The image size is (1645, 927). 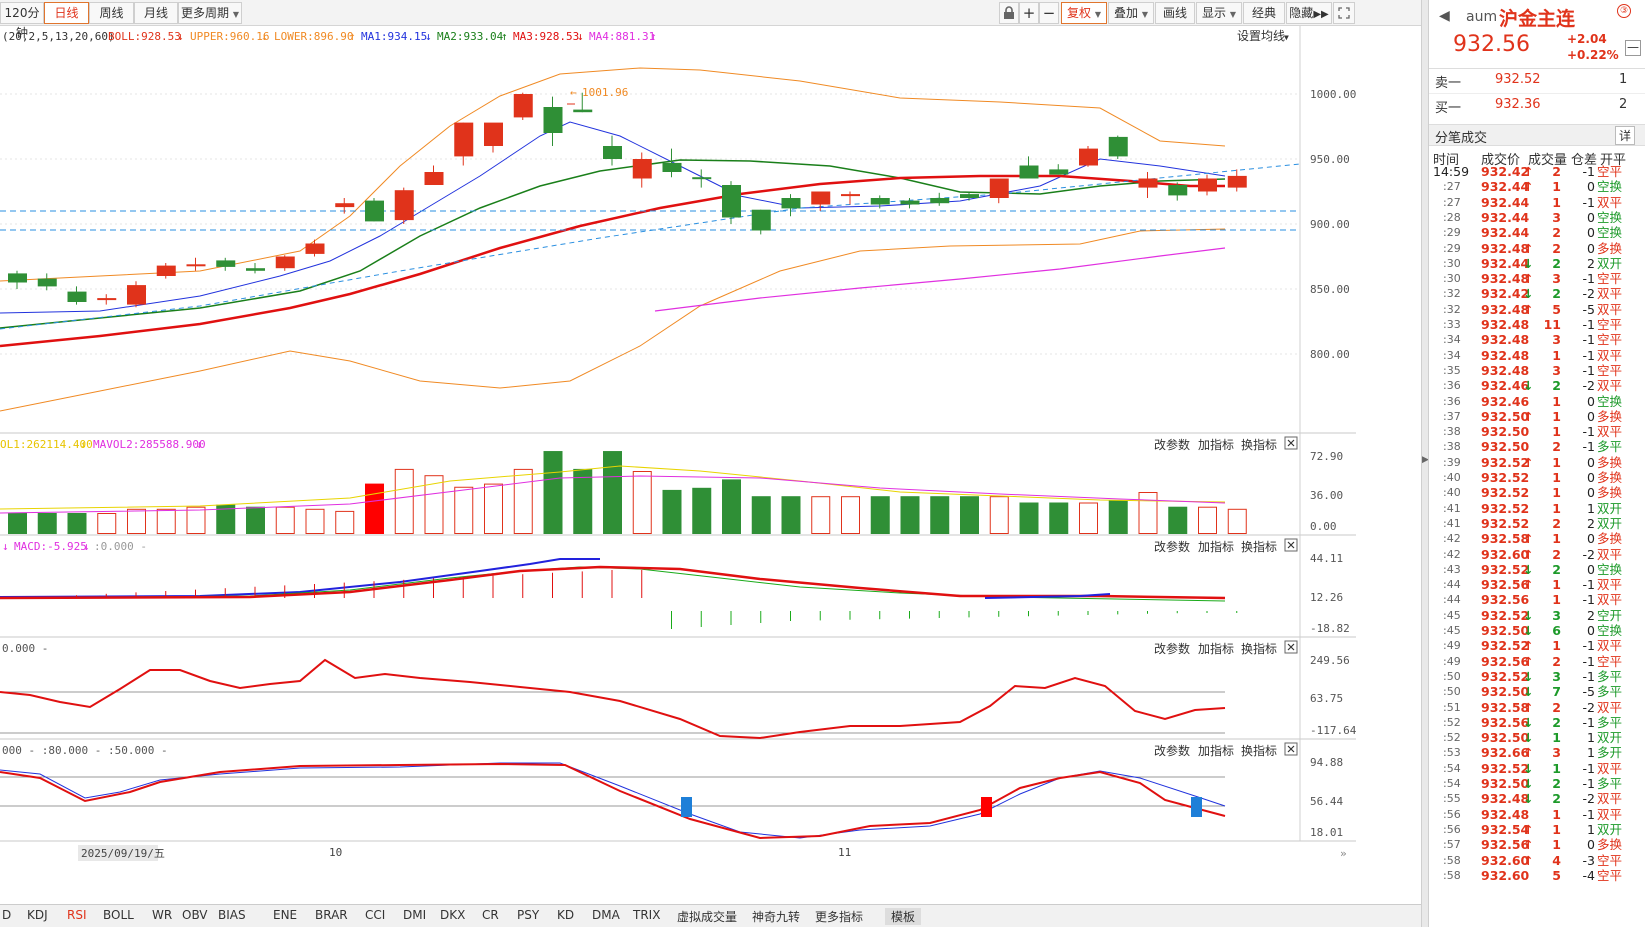 What do you see at coordinates (1528, 676) in the screenshot?
I see `arrow-down-icon: ↓` at bounding box center [1528, 676].